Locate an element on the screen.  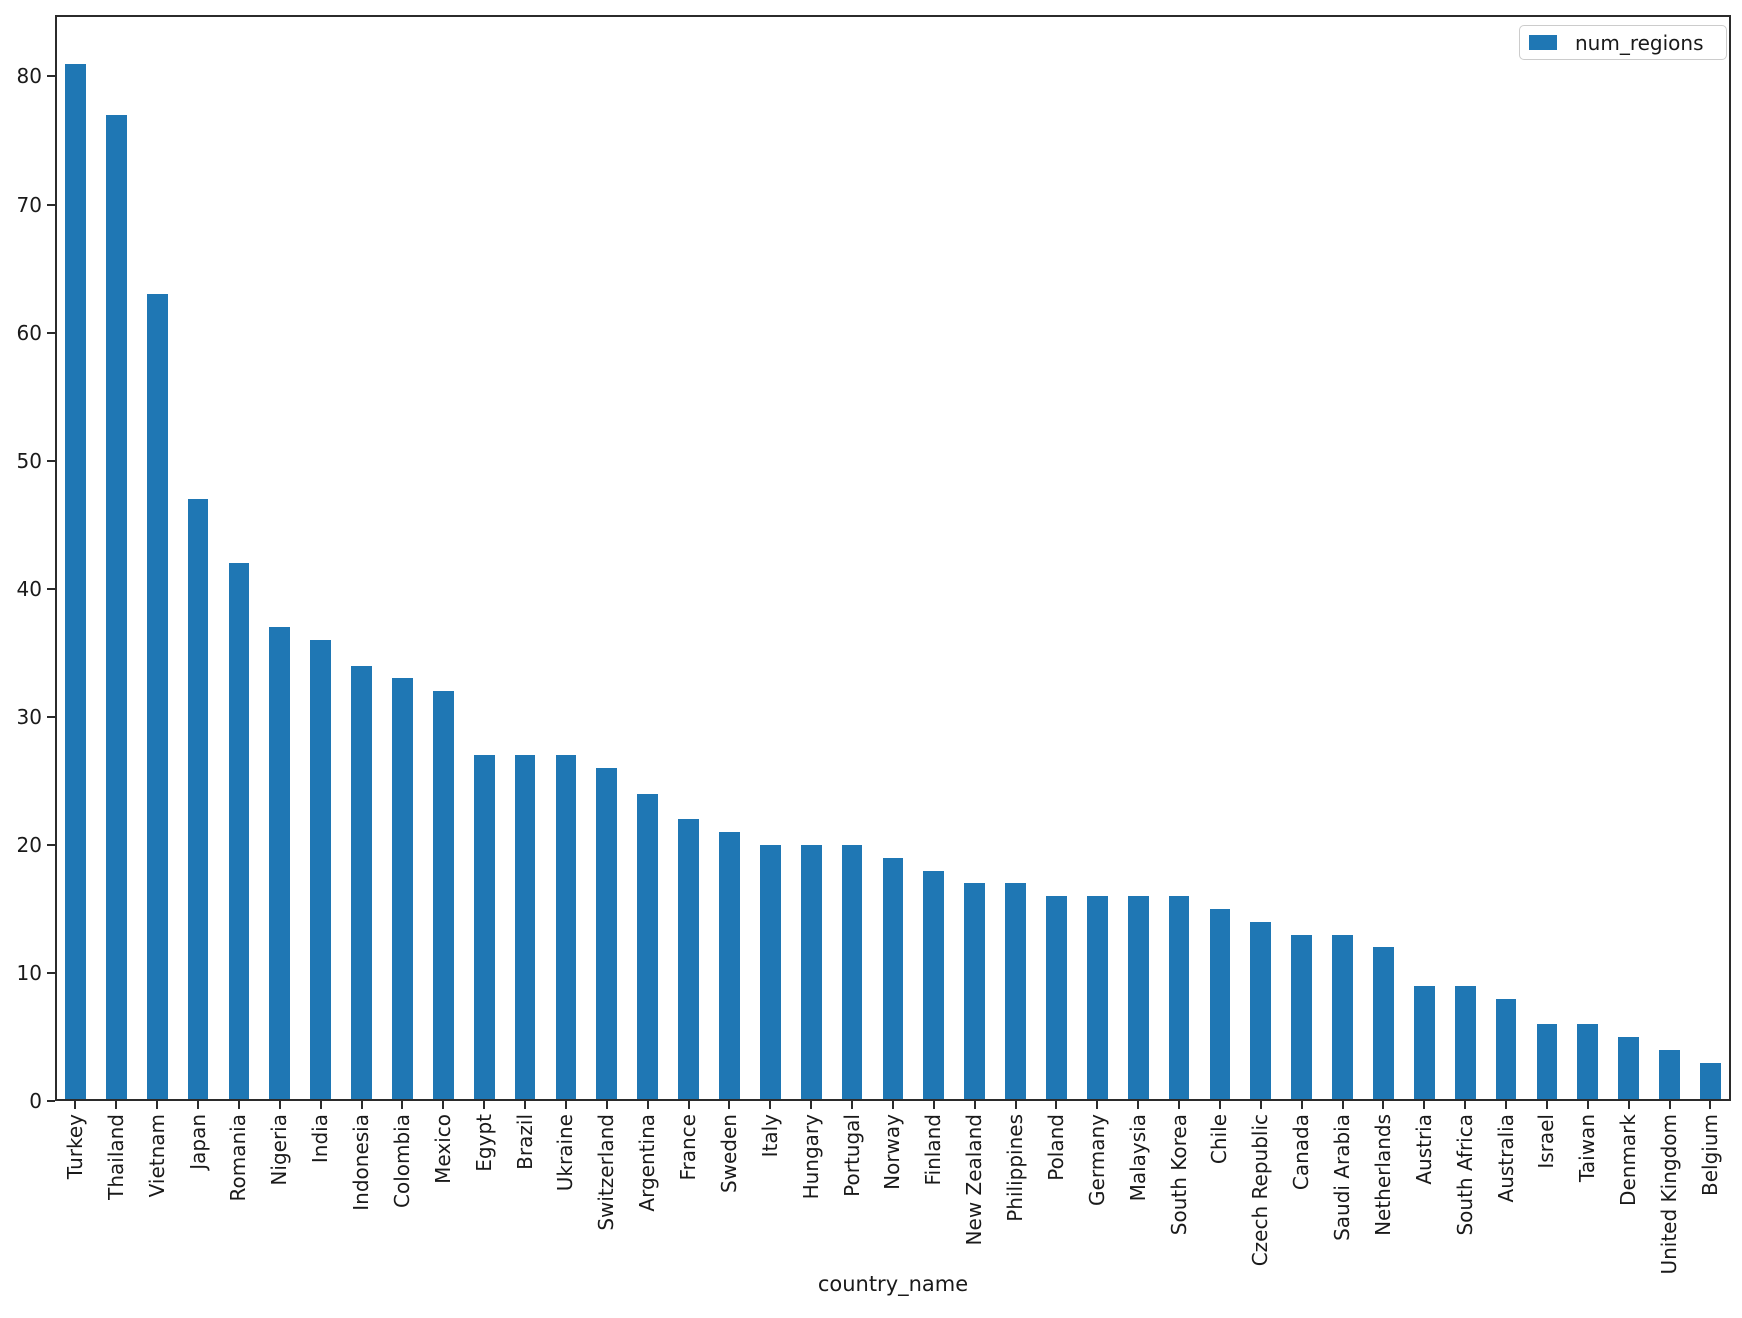
x-category-label: Brazil is located at coordinates (524, 1142).